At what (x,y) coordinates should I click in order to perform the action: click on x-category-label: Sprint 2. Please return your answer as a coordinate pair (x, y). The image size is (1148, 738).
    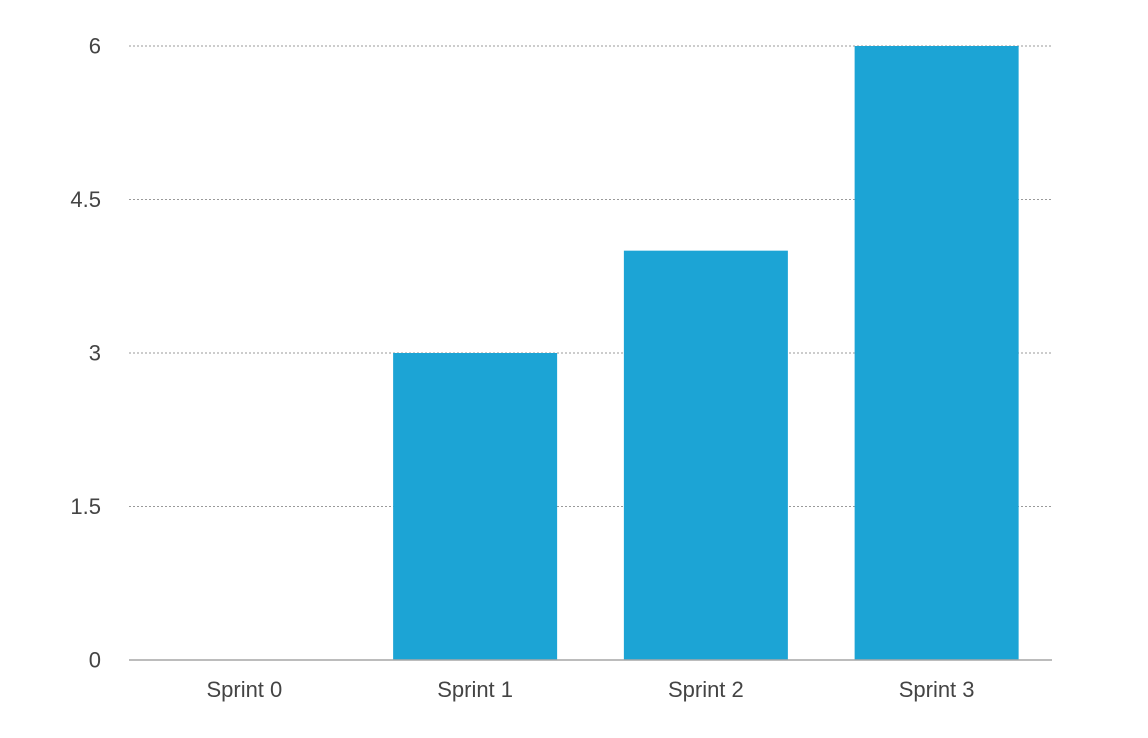
    Looking at the image, I should click on (706, 689).